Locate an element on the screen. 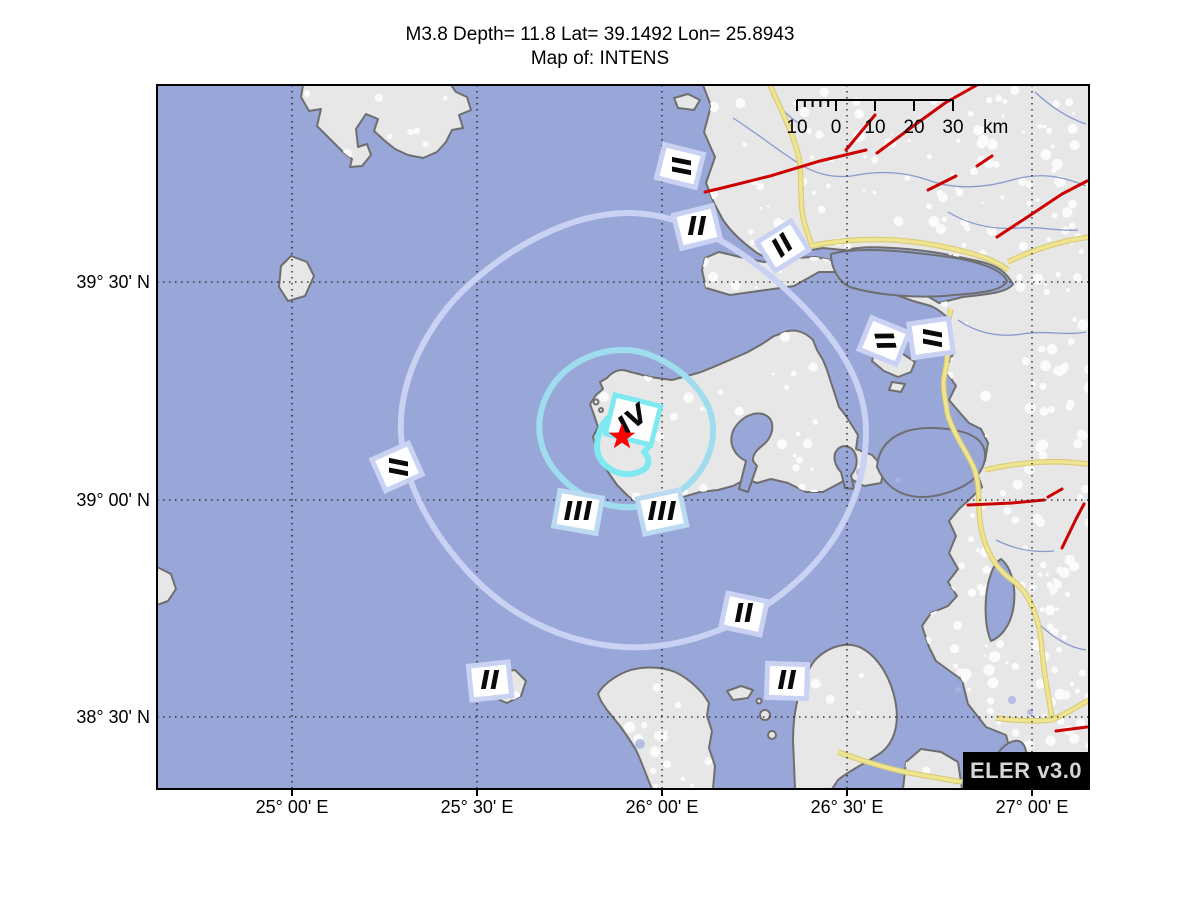 This screenshot has width=1201, height=901. axis-ticks is located at coordinates (662, 792).